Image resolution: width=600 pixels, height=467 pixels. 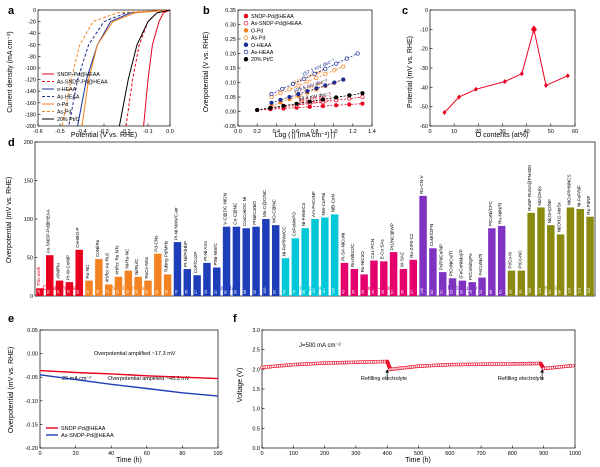 What do you see at coordinates (264, 203) in the screenshot?
I see `panel-d-bar-label: Mo-C@C/NC` at bounding box center [264, 203].